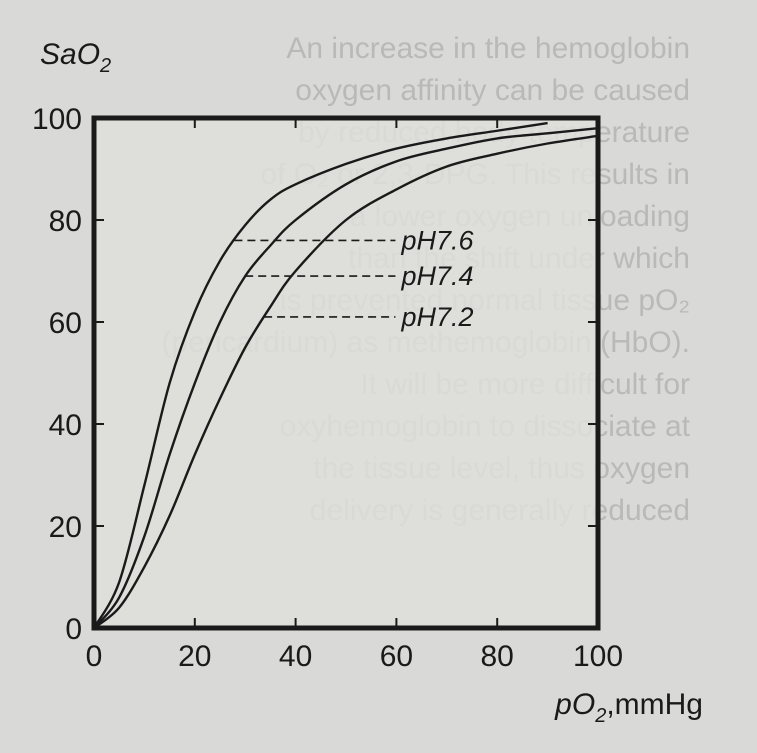 This screenshot has height=753, width=757. What do you see at coordinates (295, 656) in the screenshot?
I see `x-tick-label: 40` at bounding box center [295, 656].